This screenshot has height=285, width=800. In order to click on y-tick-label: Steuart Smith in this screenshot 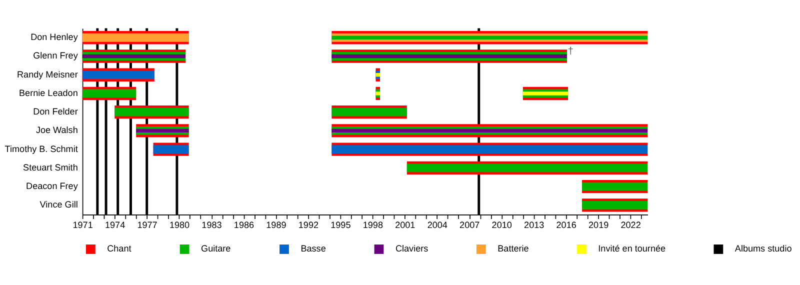, I will do `click(50, 167)`.